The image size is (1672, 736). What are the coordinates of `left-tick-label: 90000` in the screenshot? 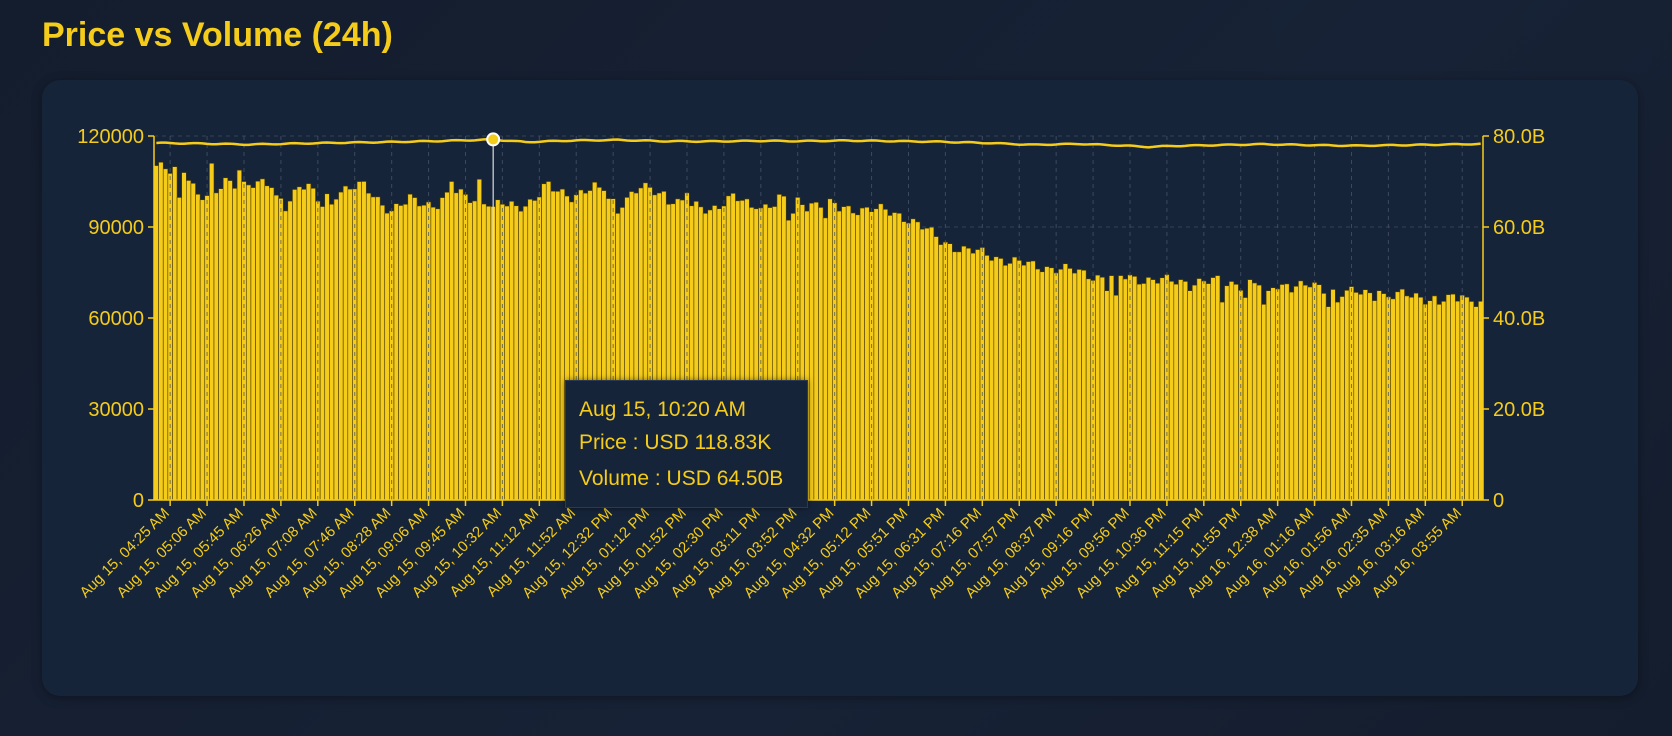 It's located at (116, 228).